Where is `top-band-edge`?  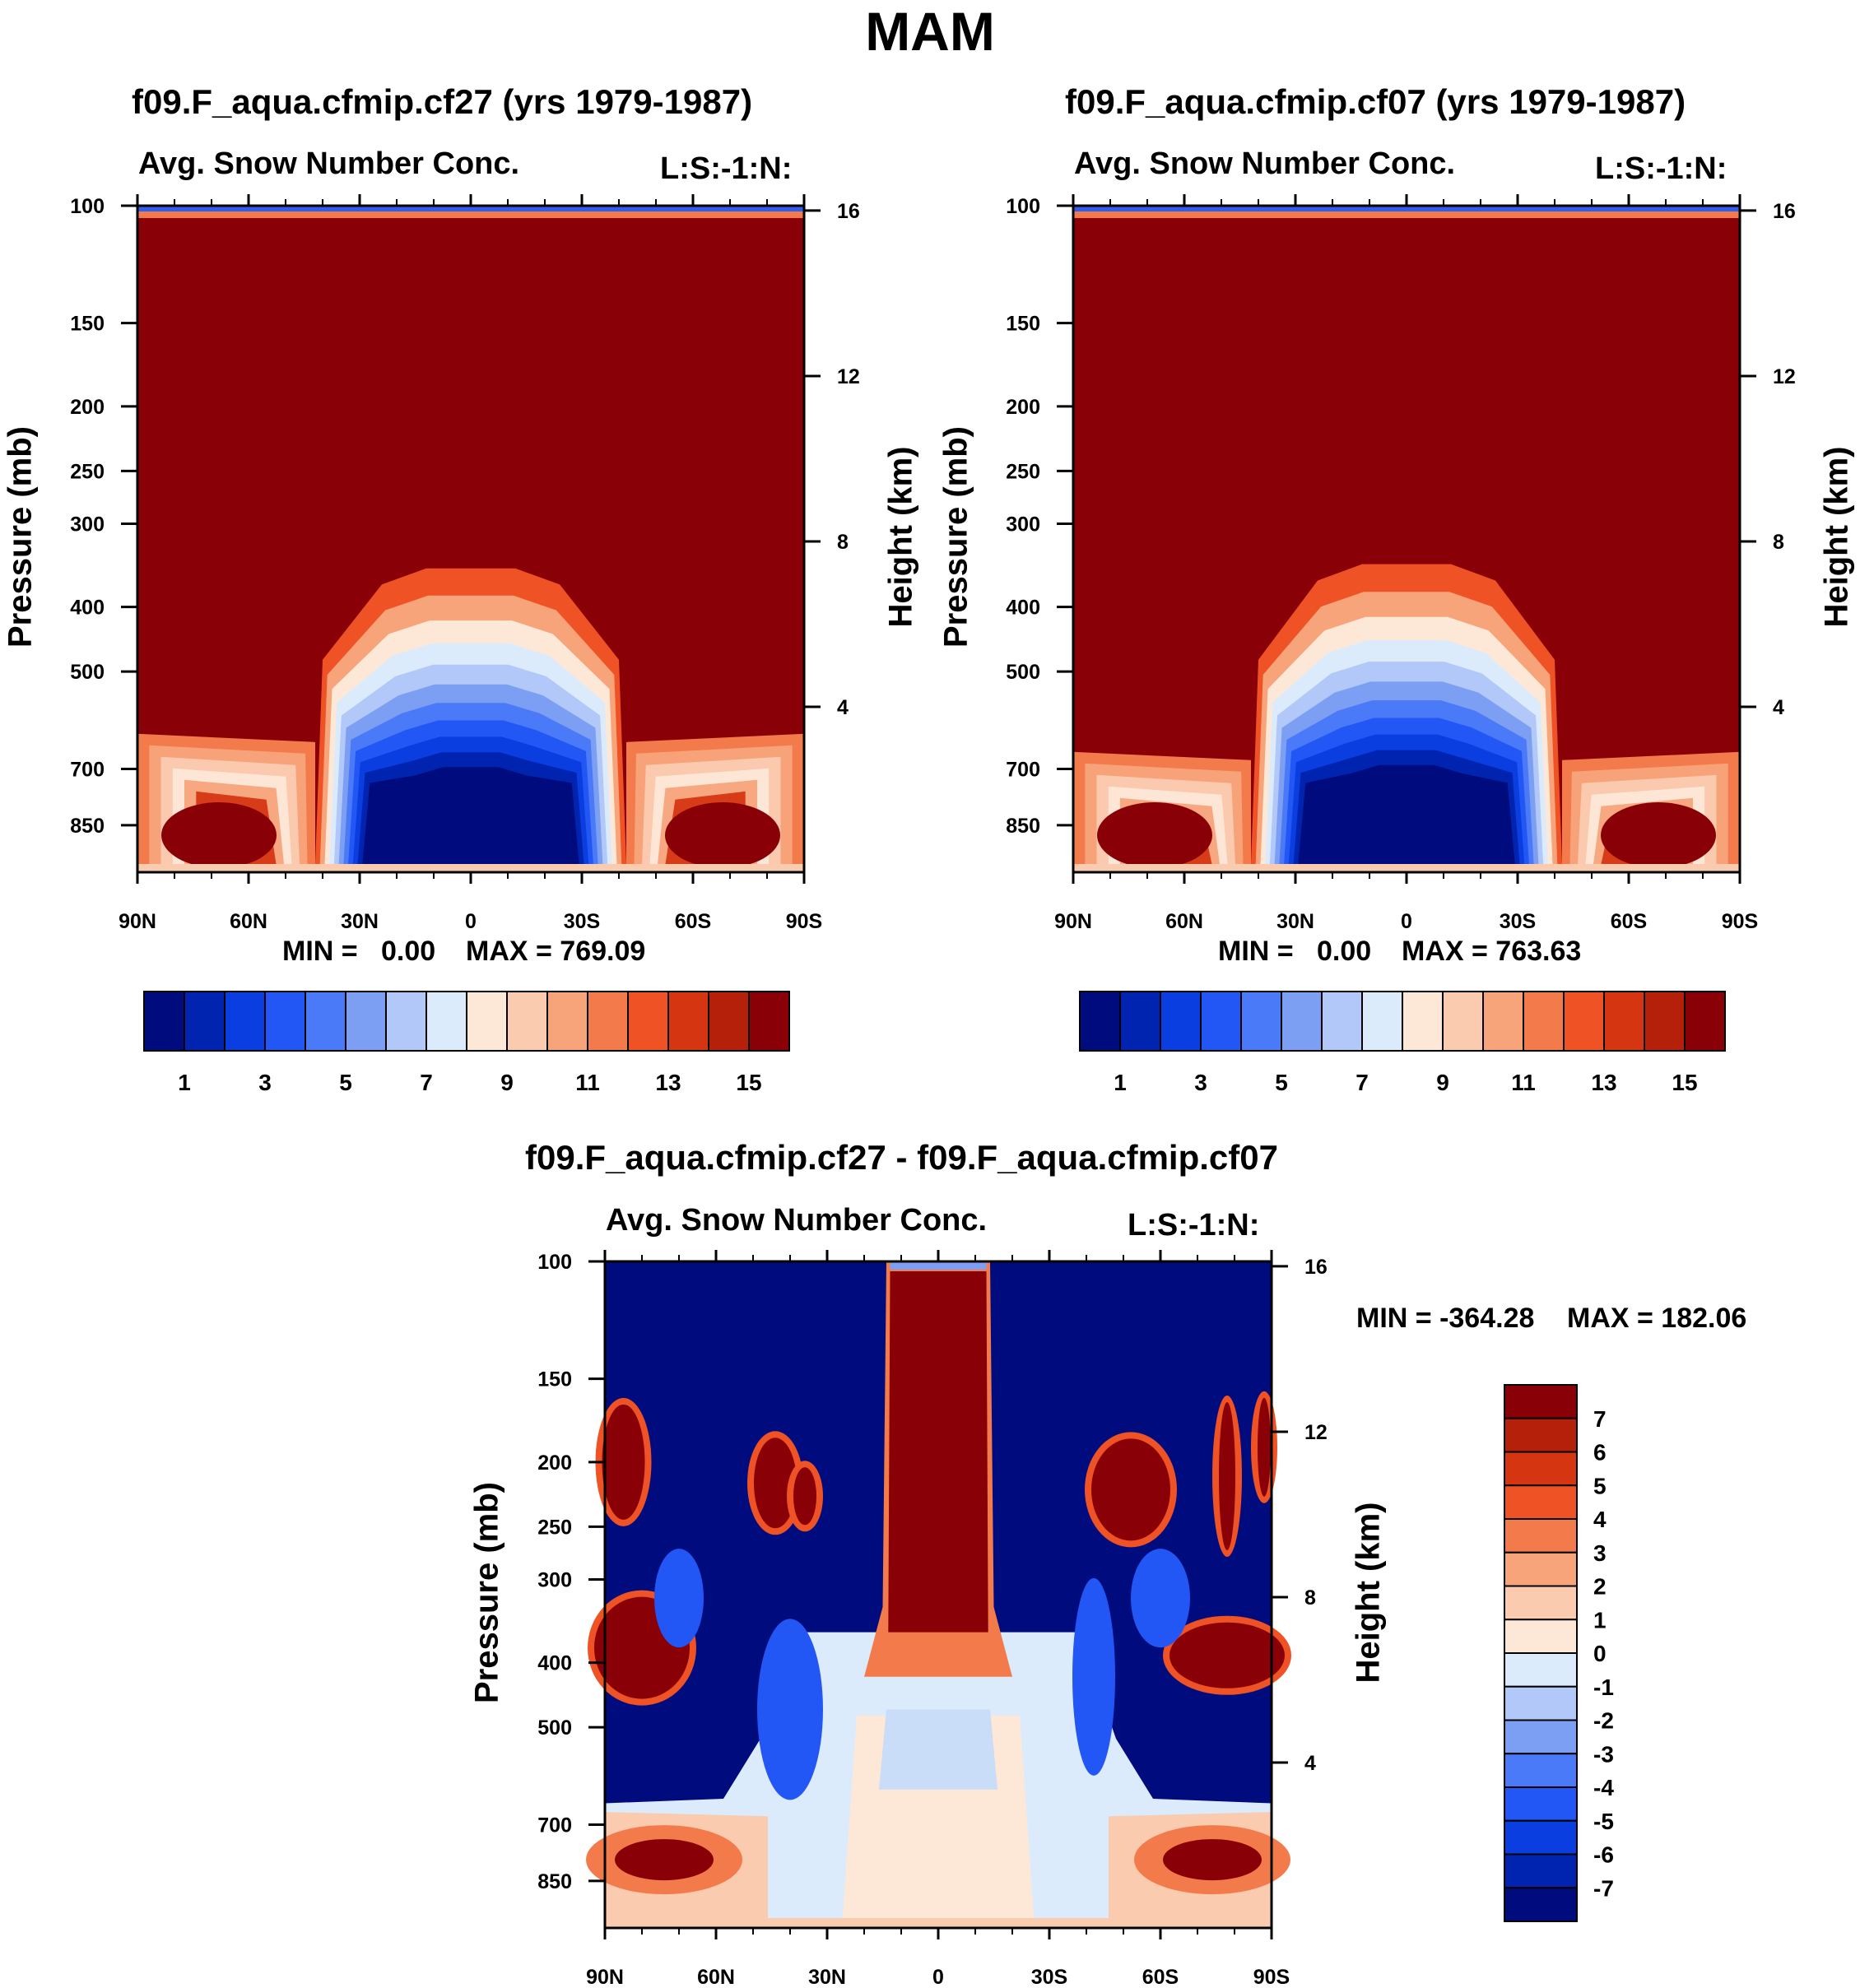
top-band-edge is located at coordinates (1406, 214).